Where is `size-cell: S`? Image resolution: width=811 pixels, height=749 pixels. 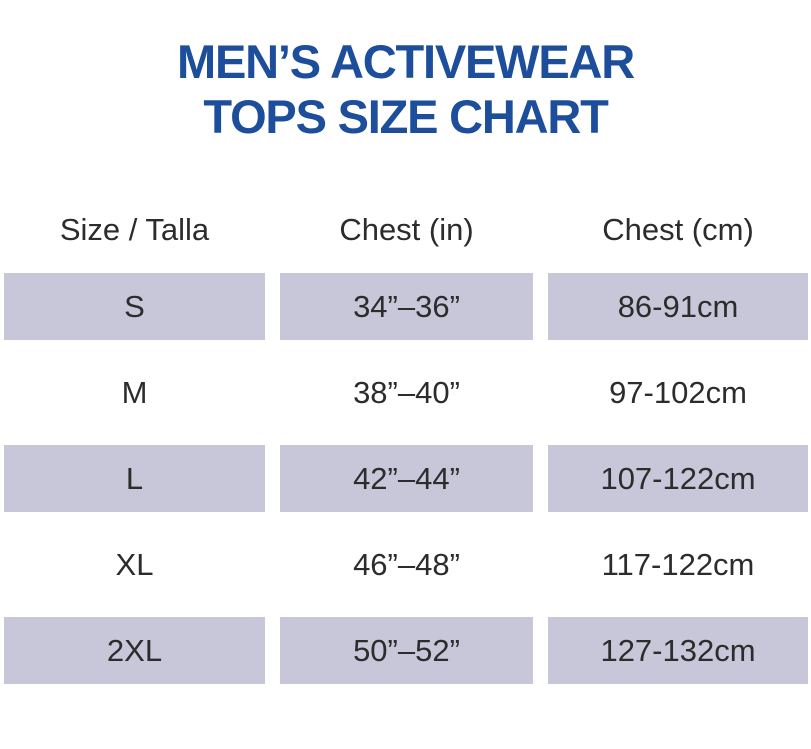
size-cell: S is located at coordinates (134, 306).